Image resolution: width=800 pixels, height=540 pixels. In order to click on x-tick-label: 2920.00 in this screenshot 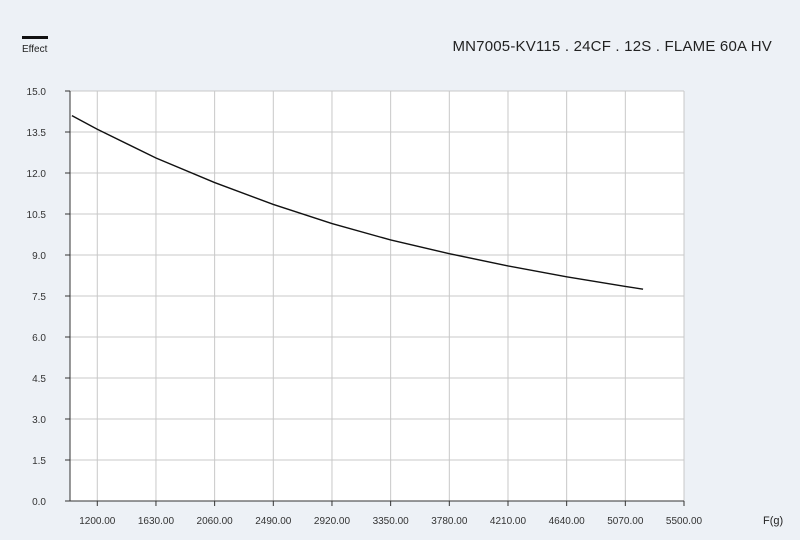, I will do `click(332, 521)`.